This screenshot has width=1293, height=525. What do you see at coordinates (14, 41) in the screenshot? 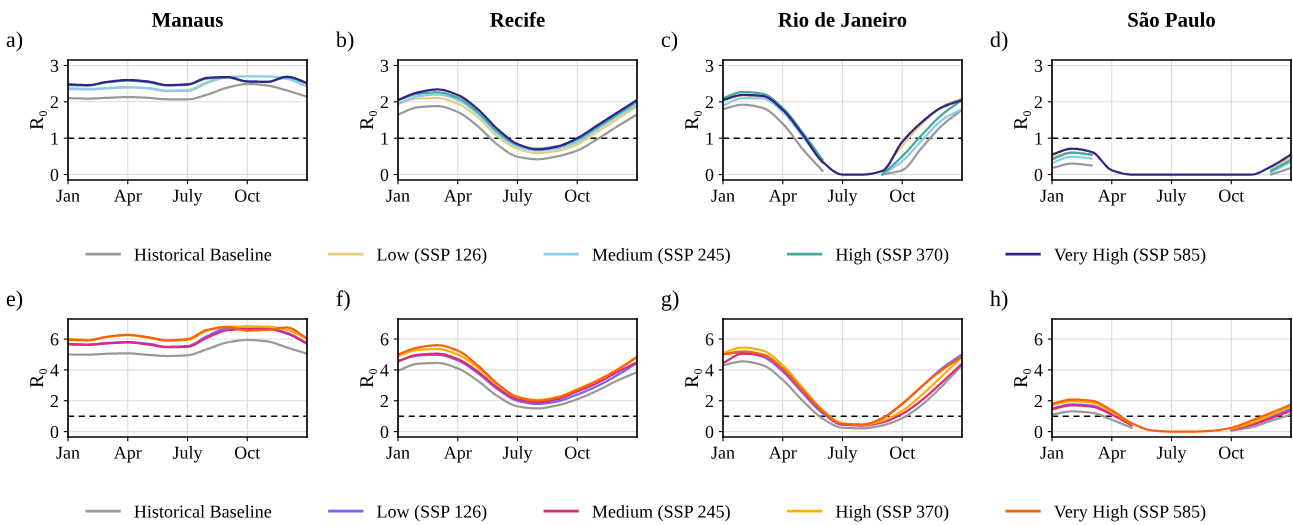
I see `text: a)` at bounding box center [14, 41].